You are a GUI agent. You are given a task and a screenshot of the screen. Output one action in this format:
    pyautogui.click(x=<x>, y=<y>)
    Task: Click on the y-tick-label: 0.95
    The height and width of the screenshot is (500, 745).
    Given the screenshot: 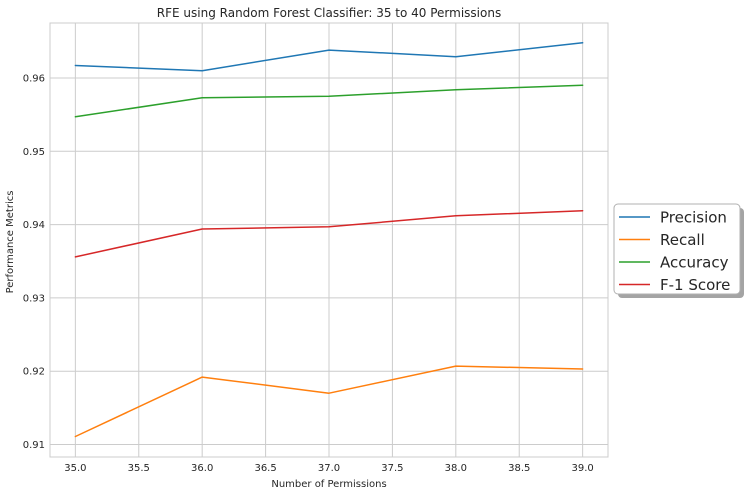 What is the action you would take?
    pyautogui.click(x=34, y=152)
    